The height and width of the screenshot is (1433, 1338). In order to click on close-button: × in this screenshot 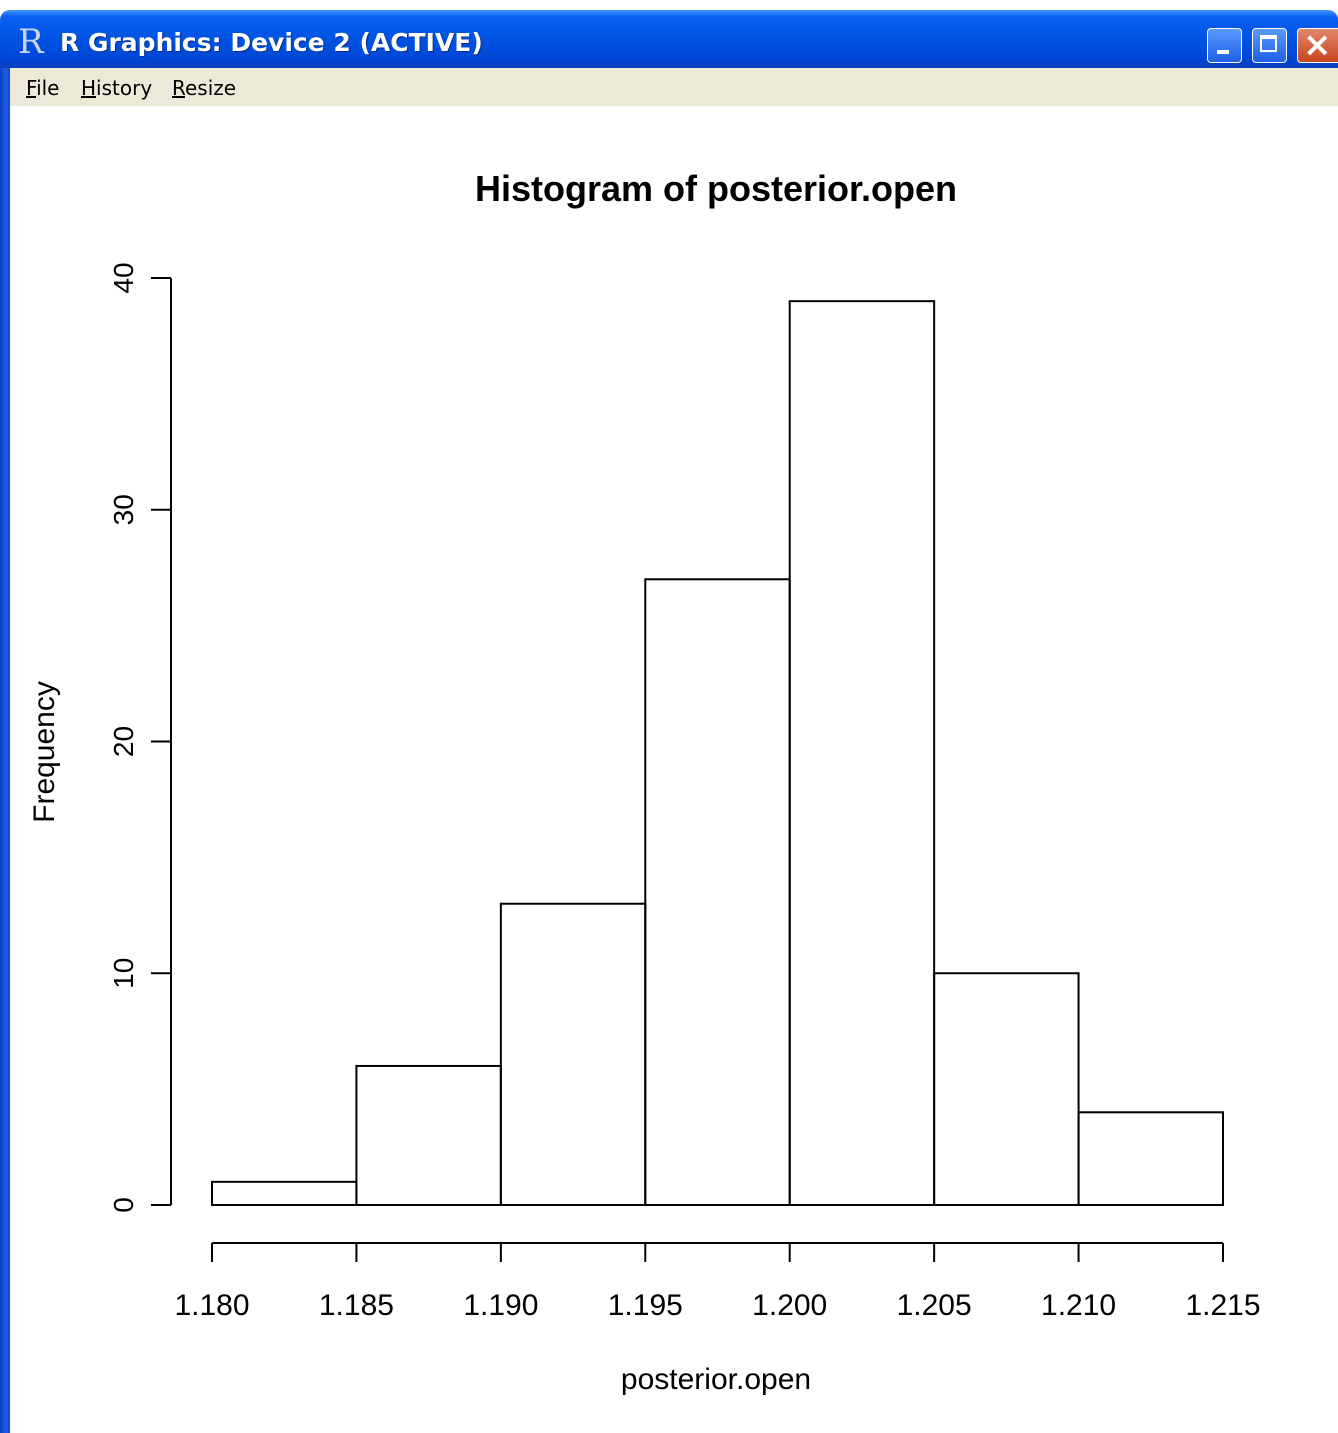, I will do `click(1317, 45)`.